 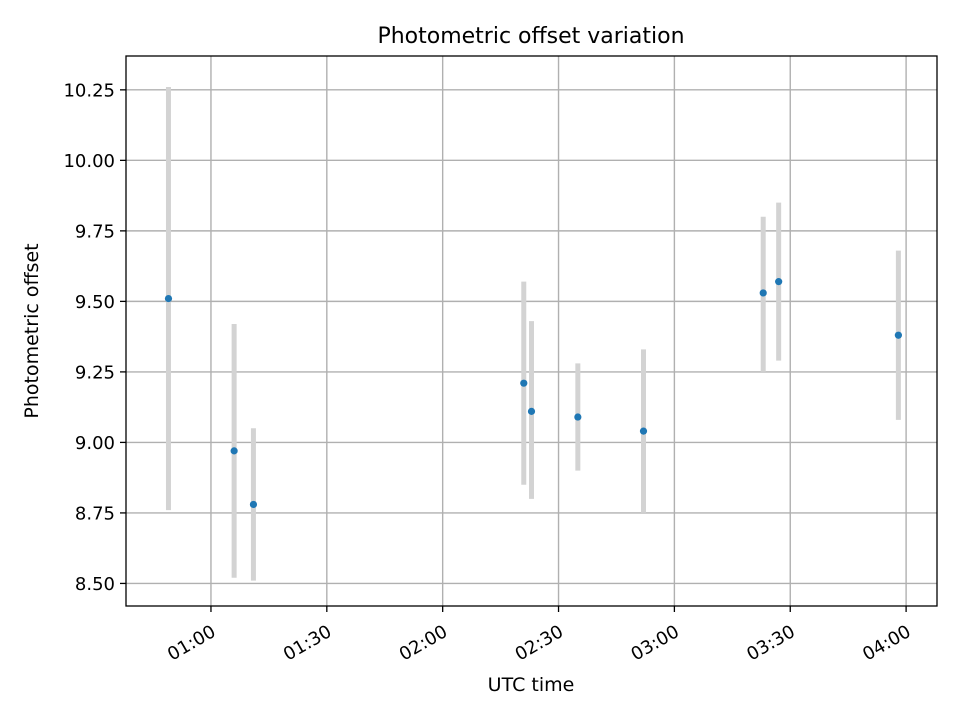 I want to click on y-tick-label: 9.75, so click(x=95, y=231).